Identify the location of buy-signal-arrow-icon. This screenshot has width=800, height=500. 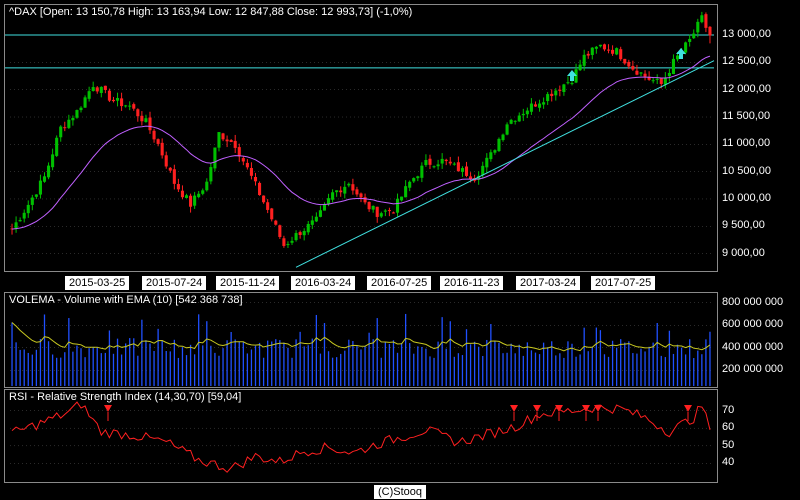
(681, 53).